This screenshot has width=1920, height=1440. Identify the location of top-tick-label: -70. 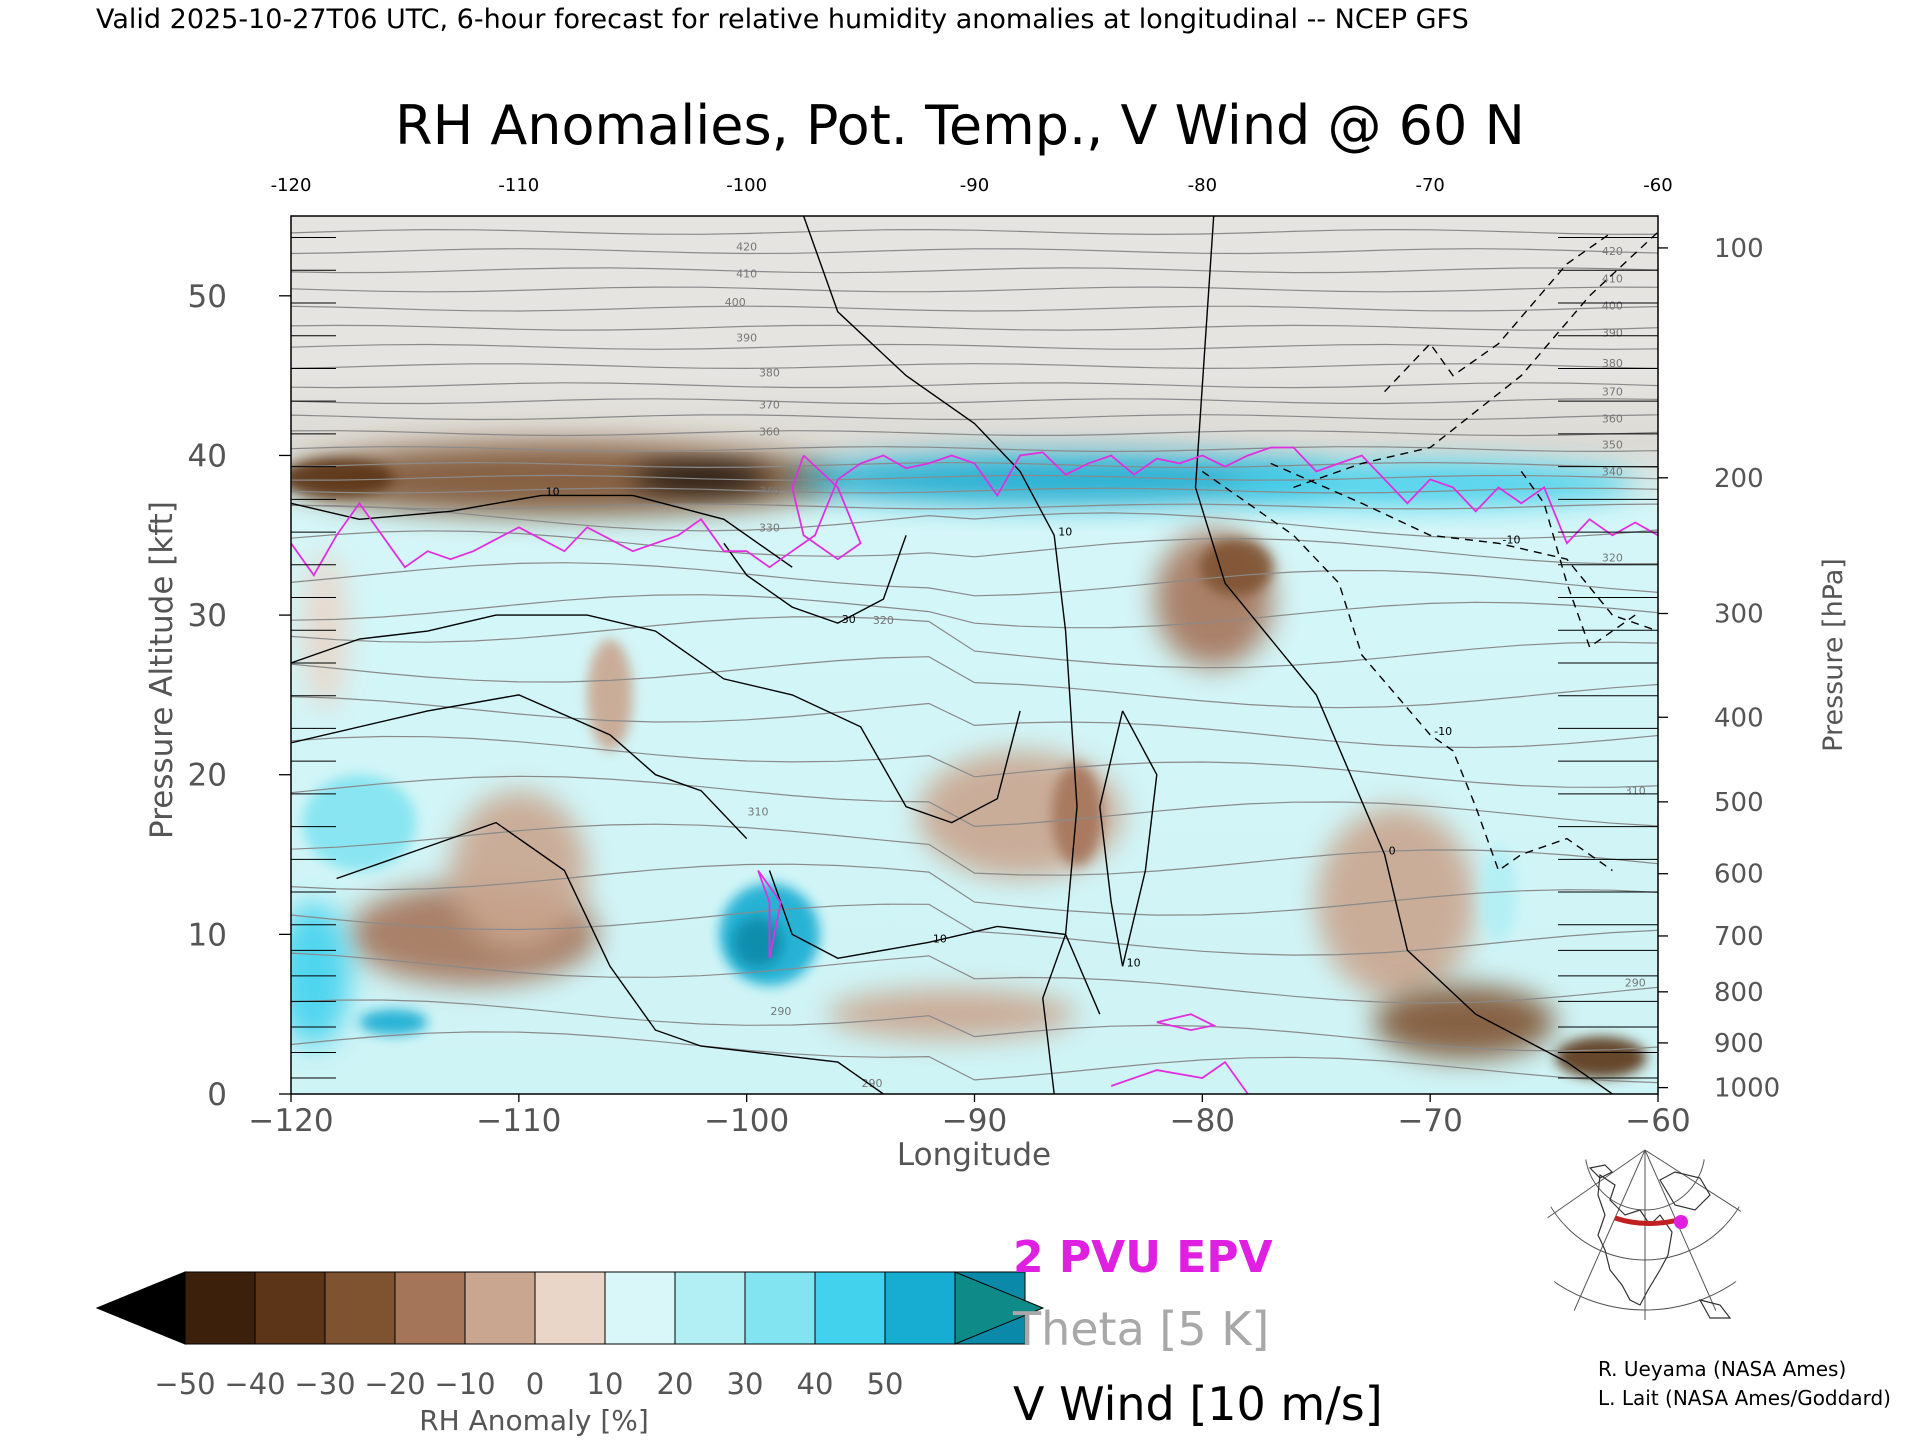
(1429, 185).